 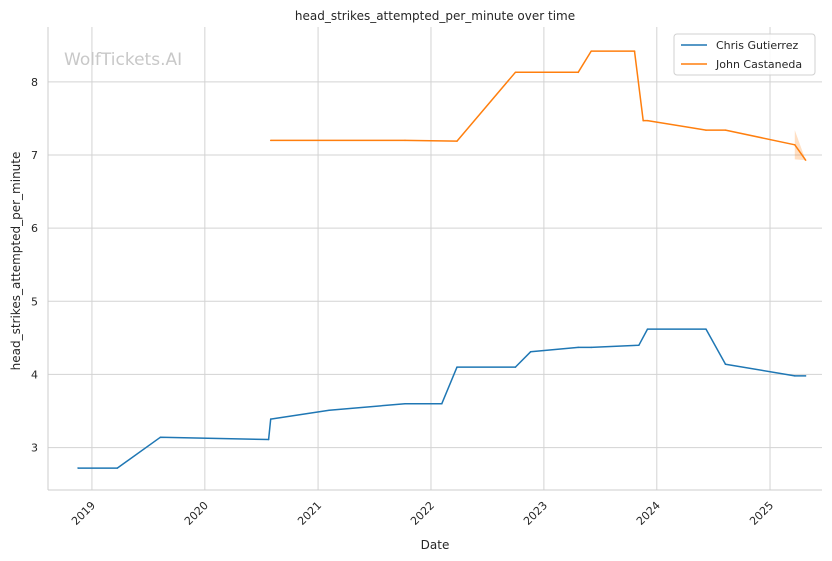 What do you see at coordinates (123, 60) in the screenshot?
I see `watermark: WolfTickets.AI` at bounding box center [123, 60].